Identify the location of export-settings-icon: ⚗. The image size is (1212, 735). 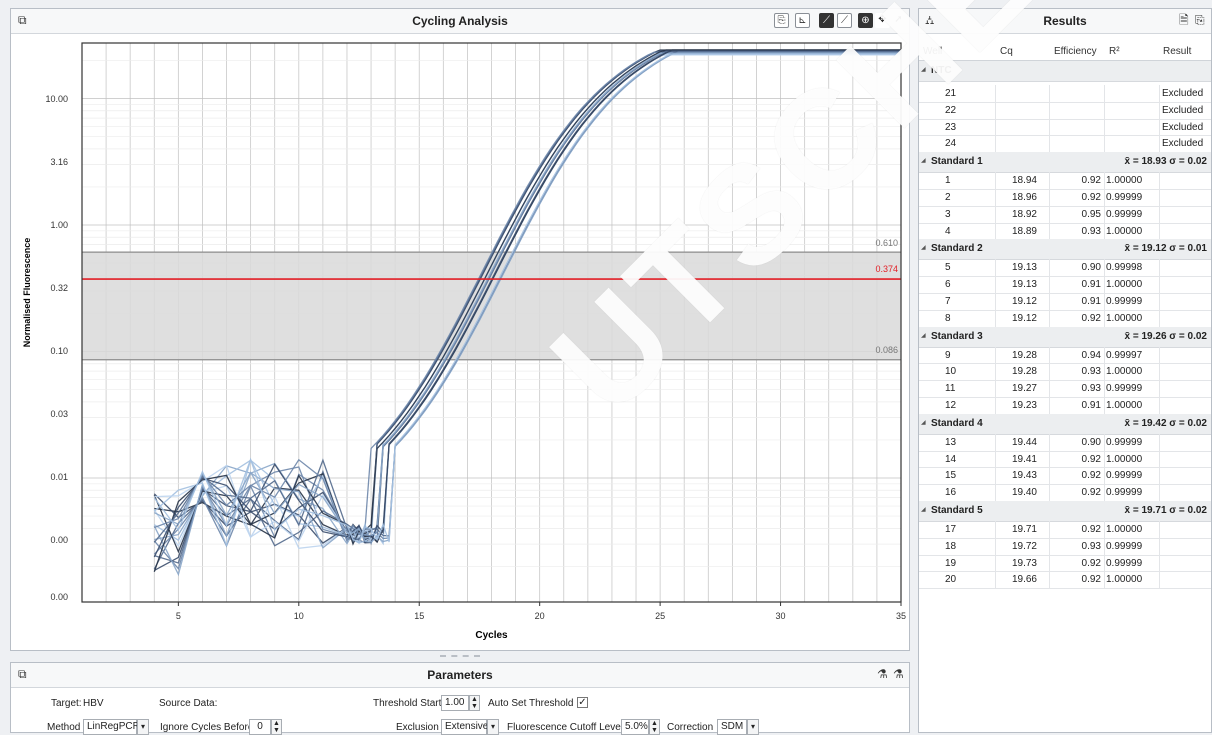
(898, 674).